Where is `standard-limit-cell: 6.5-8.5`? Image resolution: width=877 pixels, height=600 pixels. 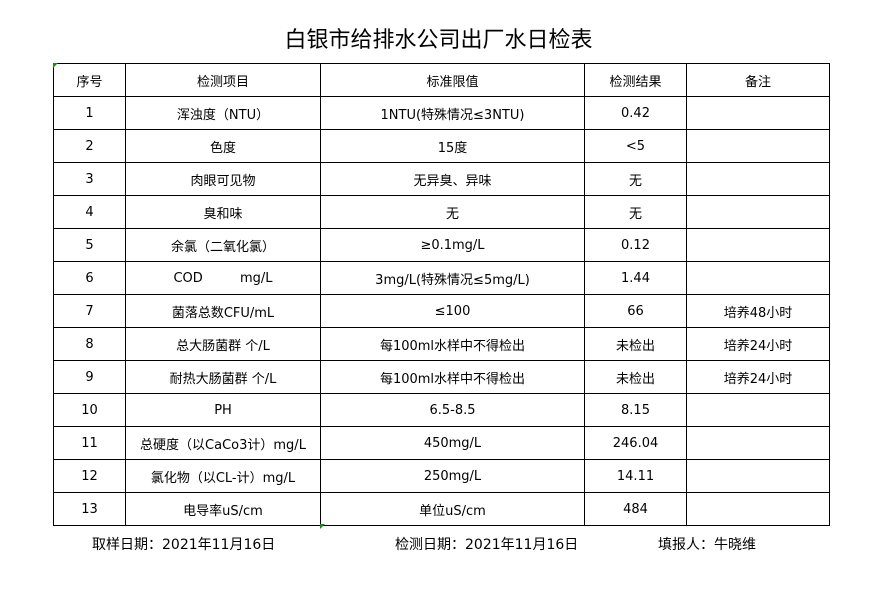 standard-limit-cell: 6.5-8.5 is located at coordinates (452, 410).